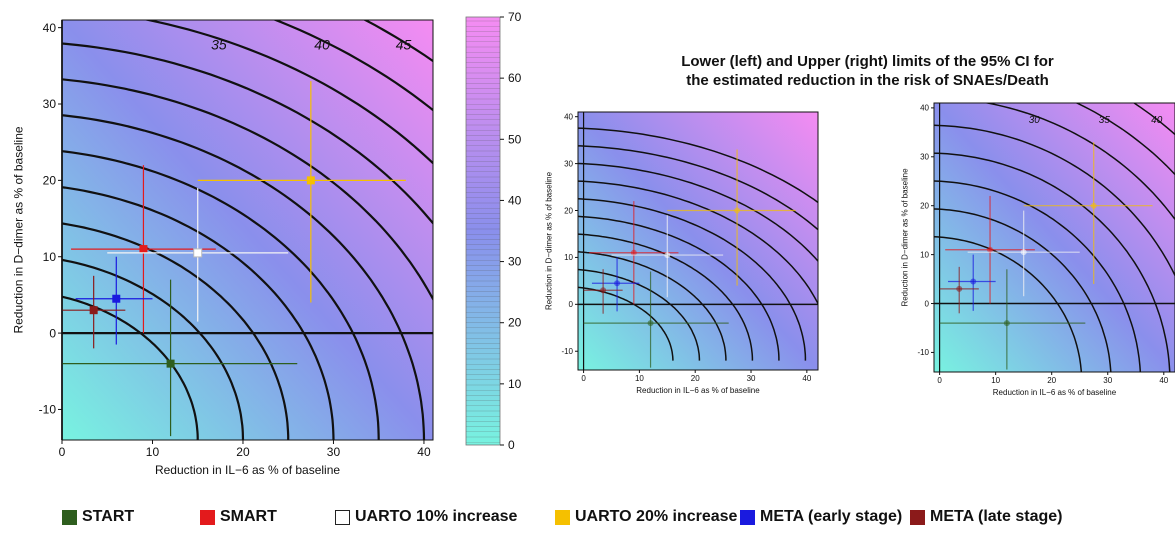 The width and height of the screenshot is (1175, 536). What do you see at coordinates (831, 516) in the screenshot?
I see `legend-label: META (early stage)` at bounding box center [831, 516].